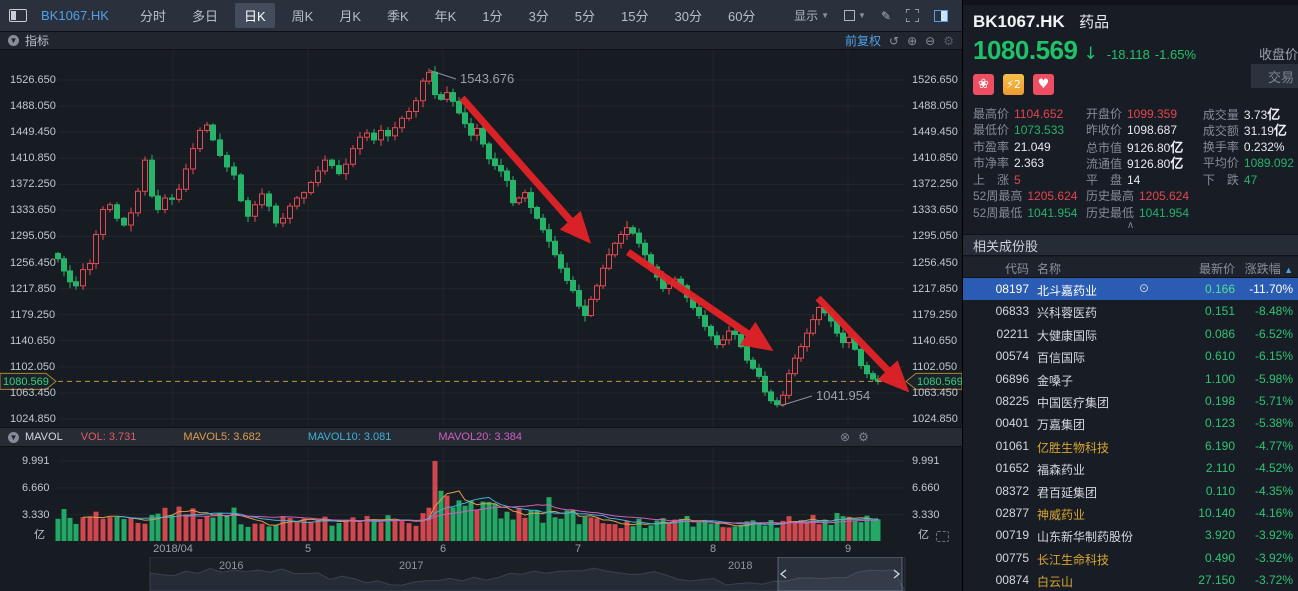  Describe the element at coordinates (1144, 146) in the screenshot. I see `stat-cell: 总市值 9126.80 亿` at that location.